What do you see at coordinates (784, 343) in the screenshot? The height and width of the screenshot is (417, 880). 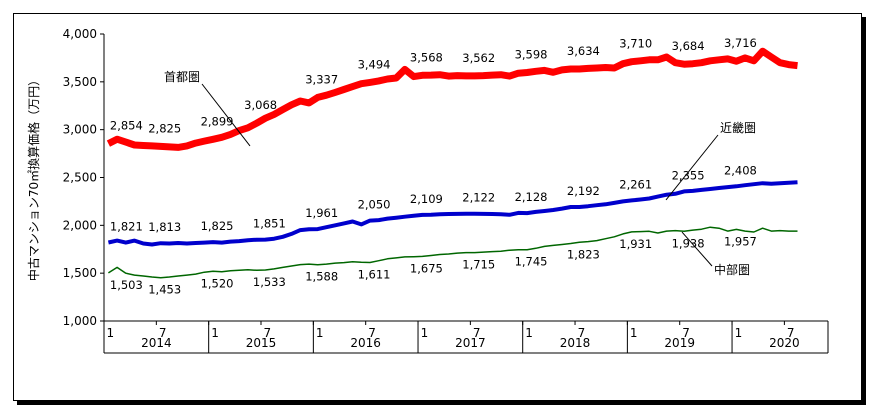 I see `x-year-label: 2020` at bounding box center [784, 343].